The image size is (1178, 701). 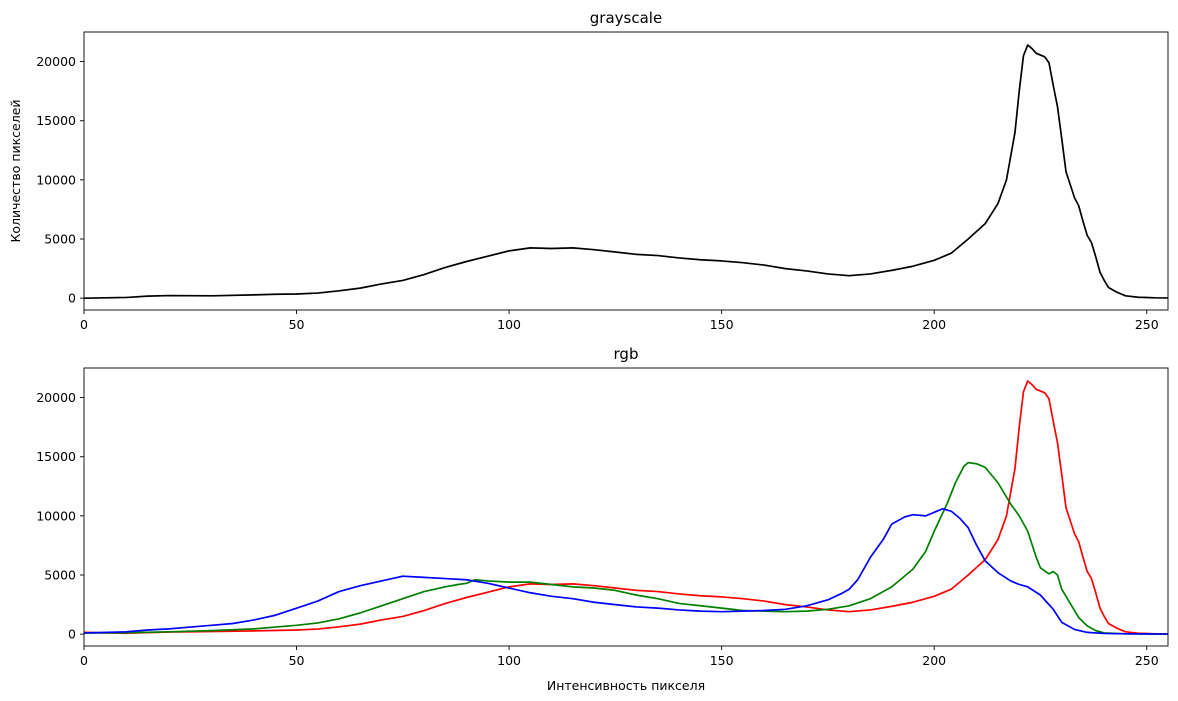 What do you see at coordinates (626, 18) in the screenshot?
I see `chart-title: grayscale` at bounding box center [626, 18].